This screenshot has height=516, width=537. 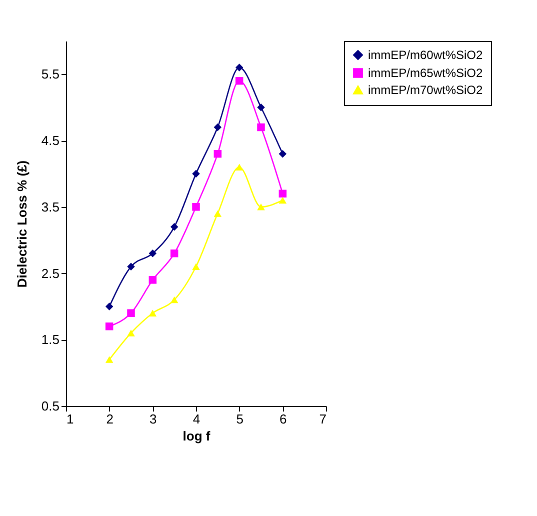 What do you see at coordinates (50, 206) in the screenshot?
I see `y-tick-label: 3.5` at bounding box center [50, 206].